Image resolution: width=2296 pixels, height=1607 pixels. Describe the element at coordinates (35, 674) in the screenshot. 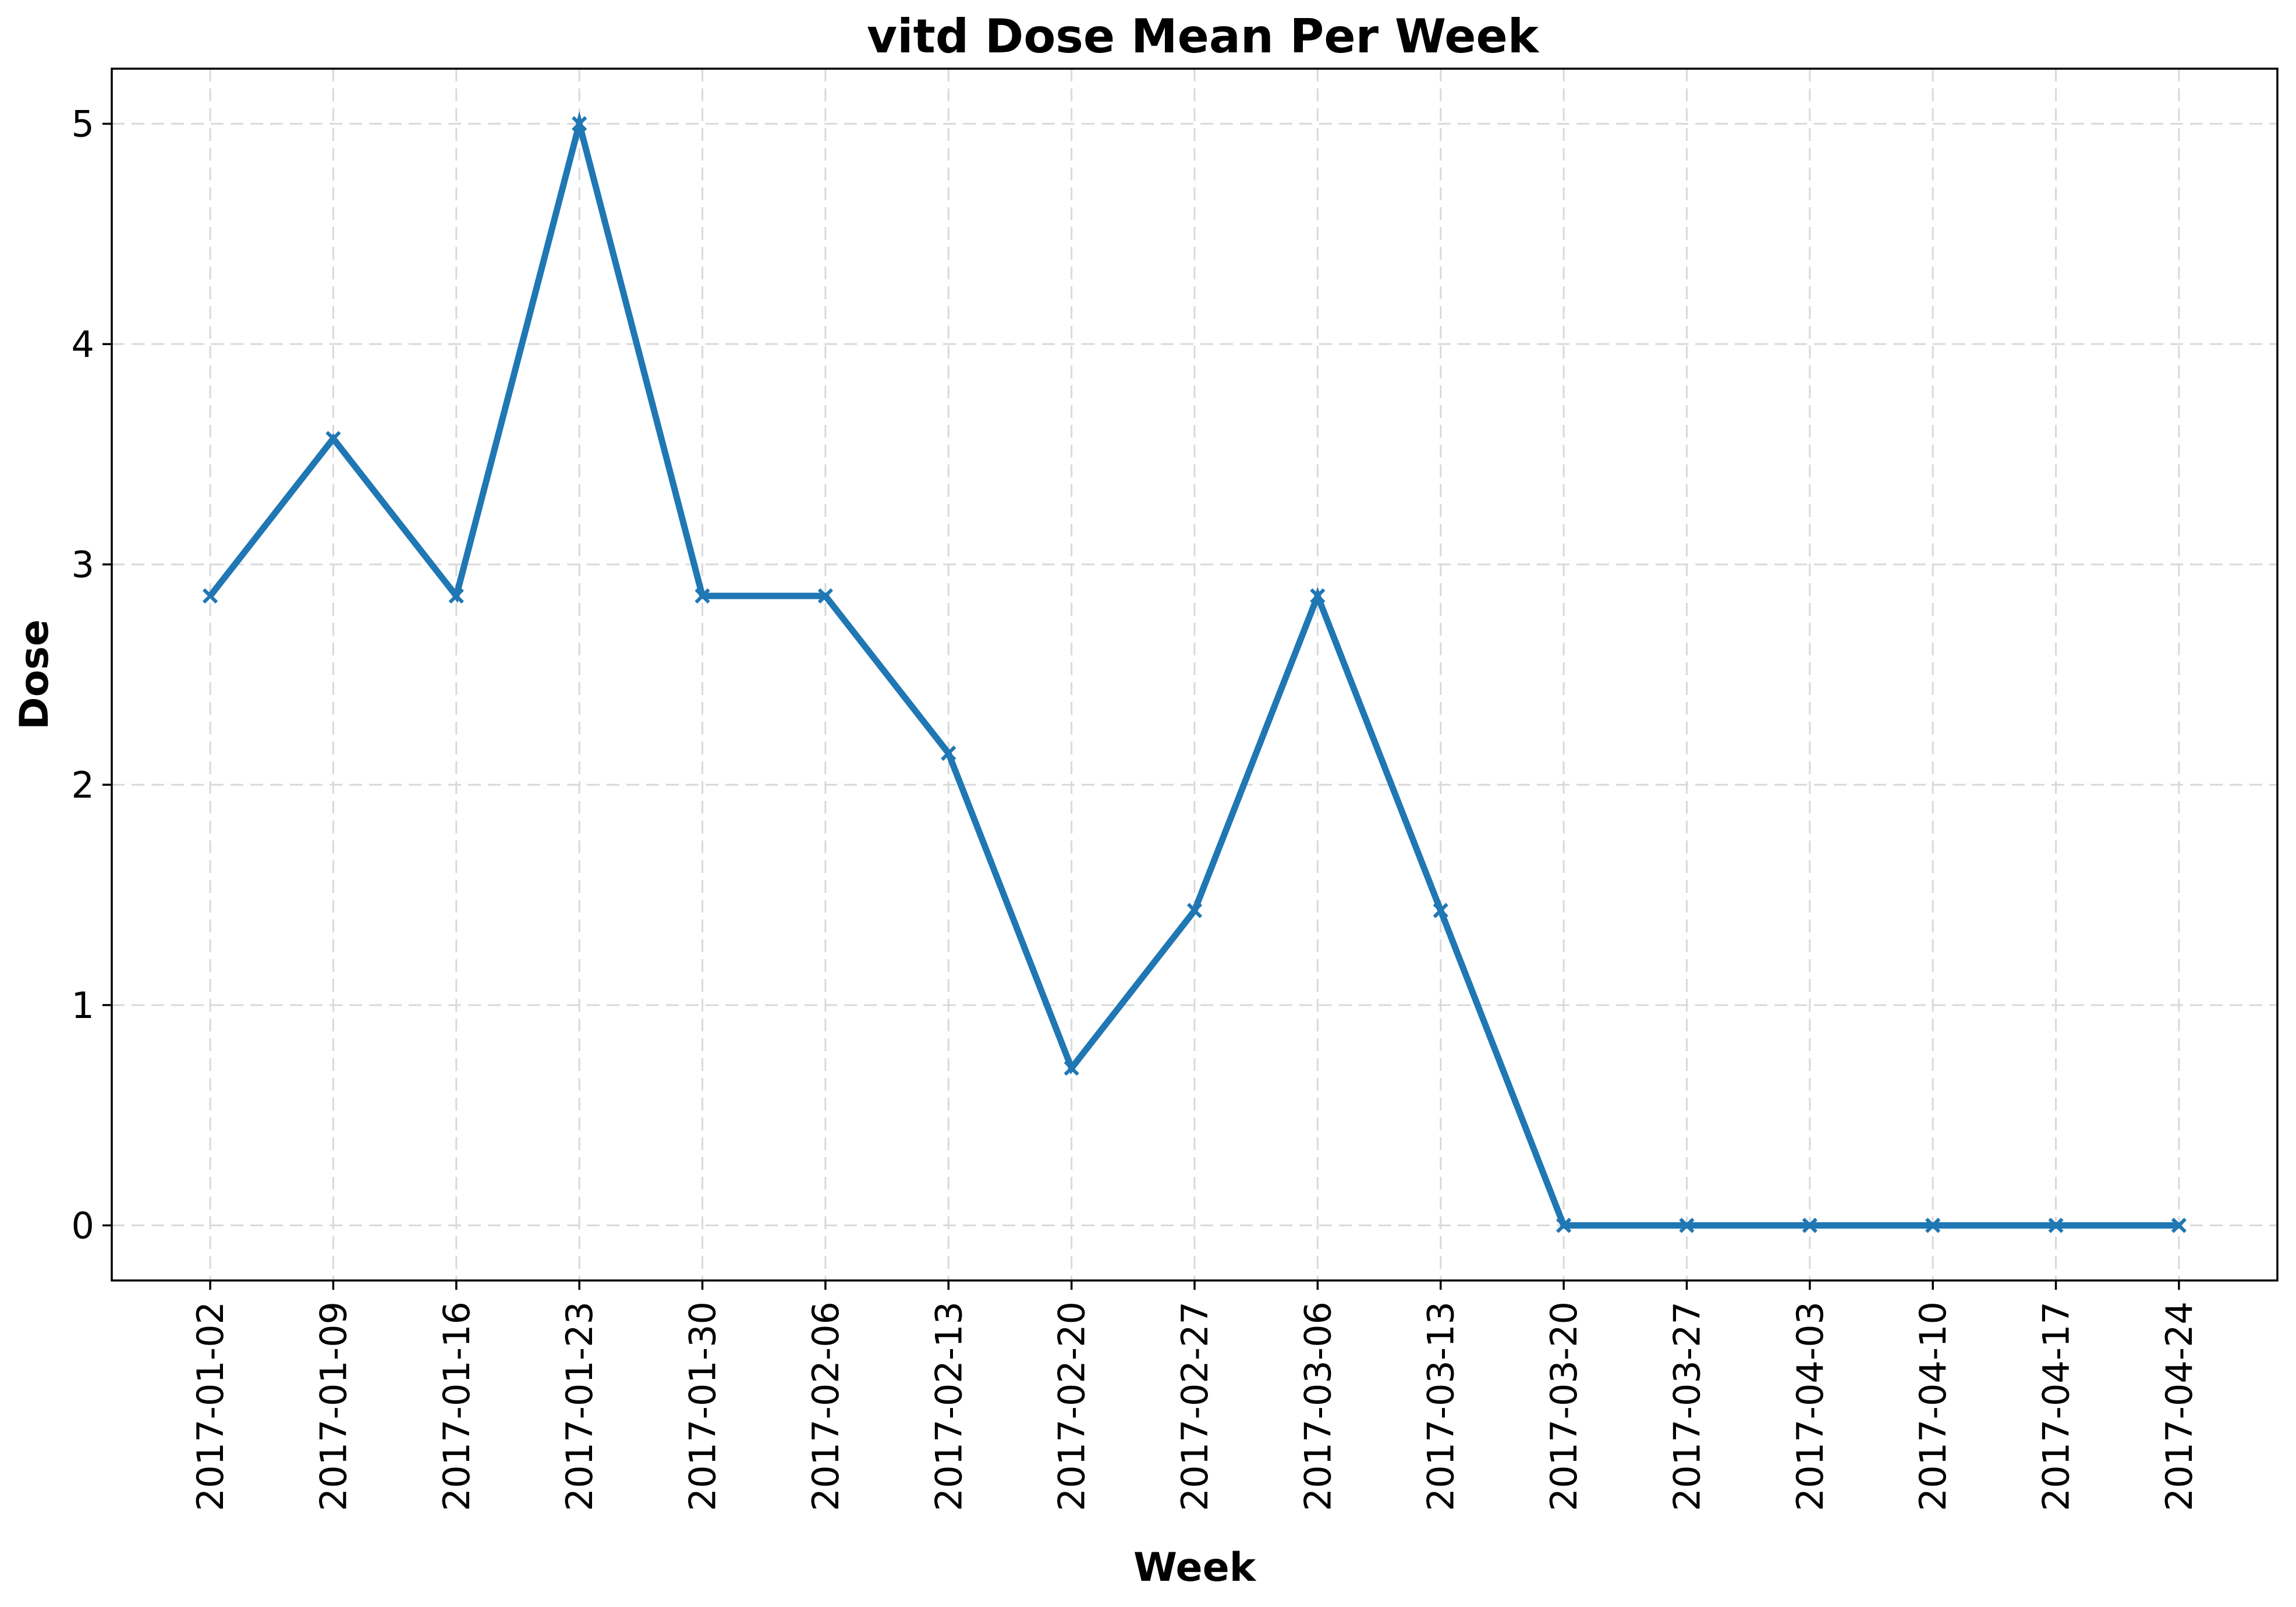

I see `y-axis-label: Dose` at that location.